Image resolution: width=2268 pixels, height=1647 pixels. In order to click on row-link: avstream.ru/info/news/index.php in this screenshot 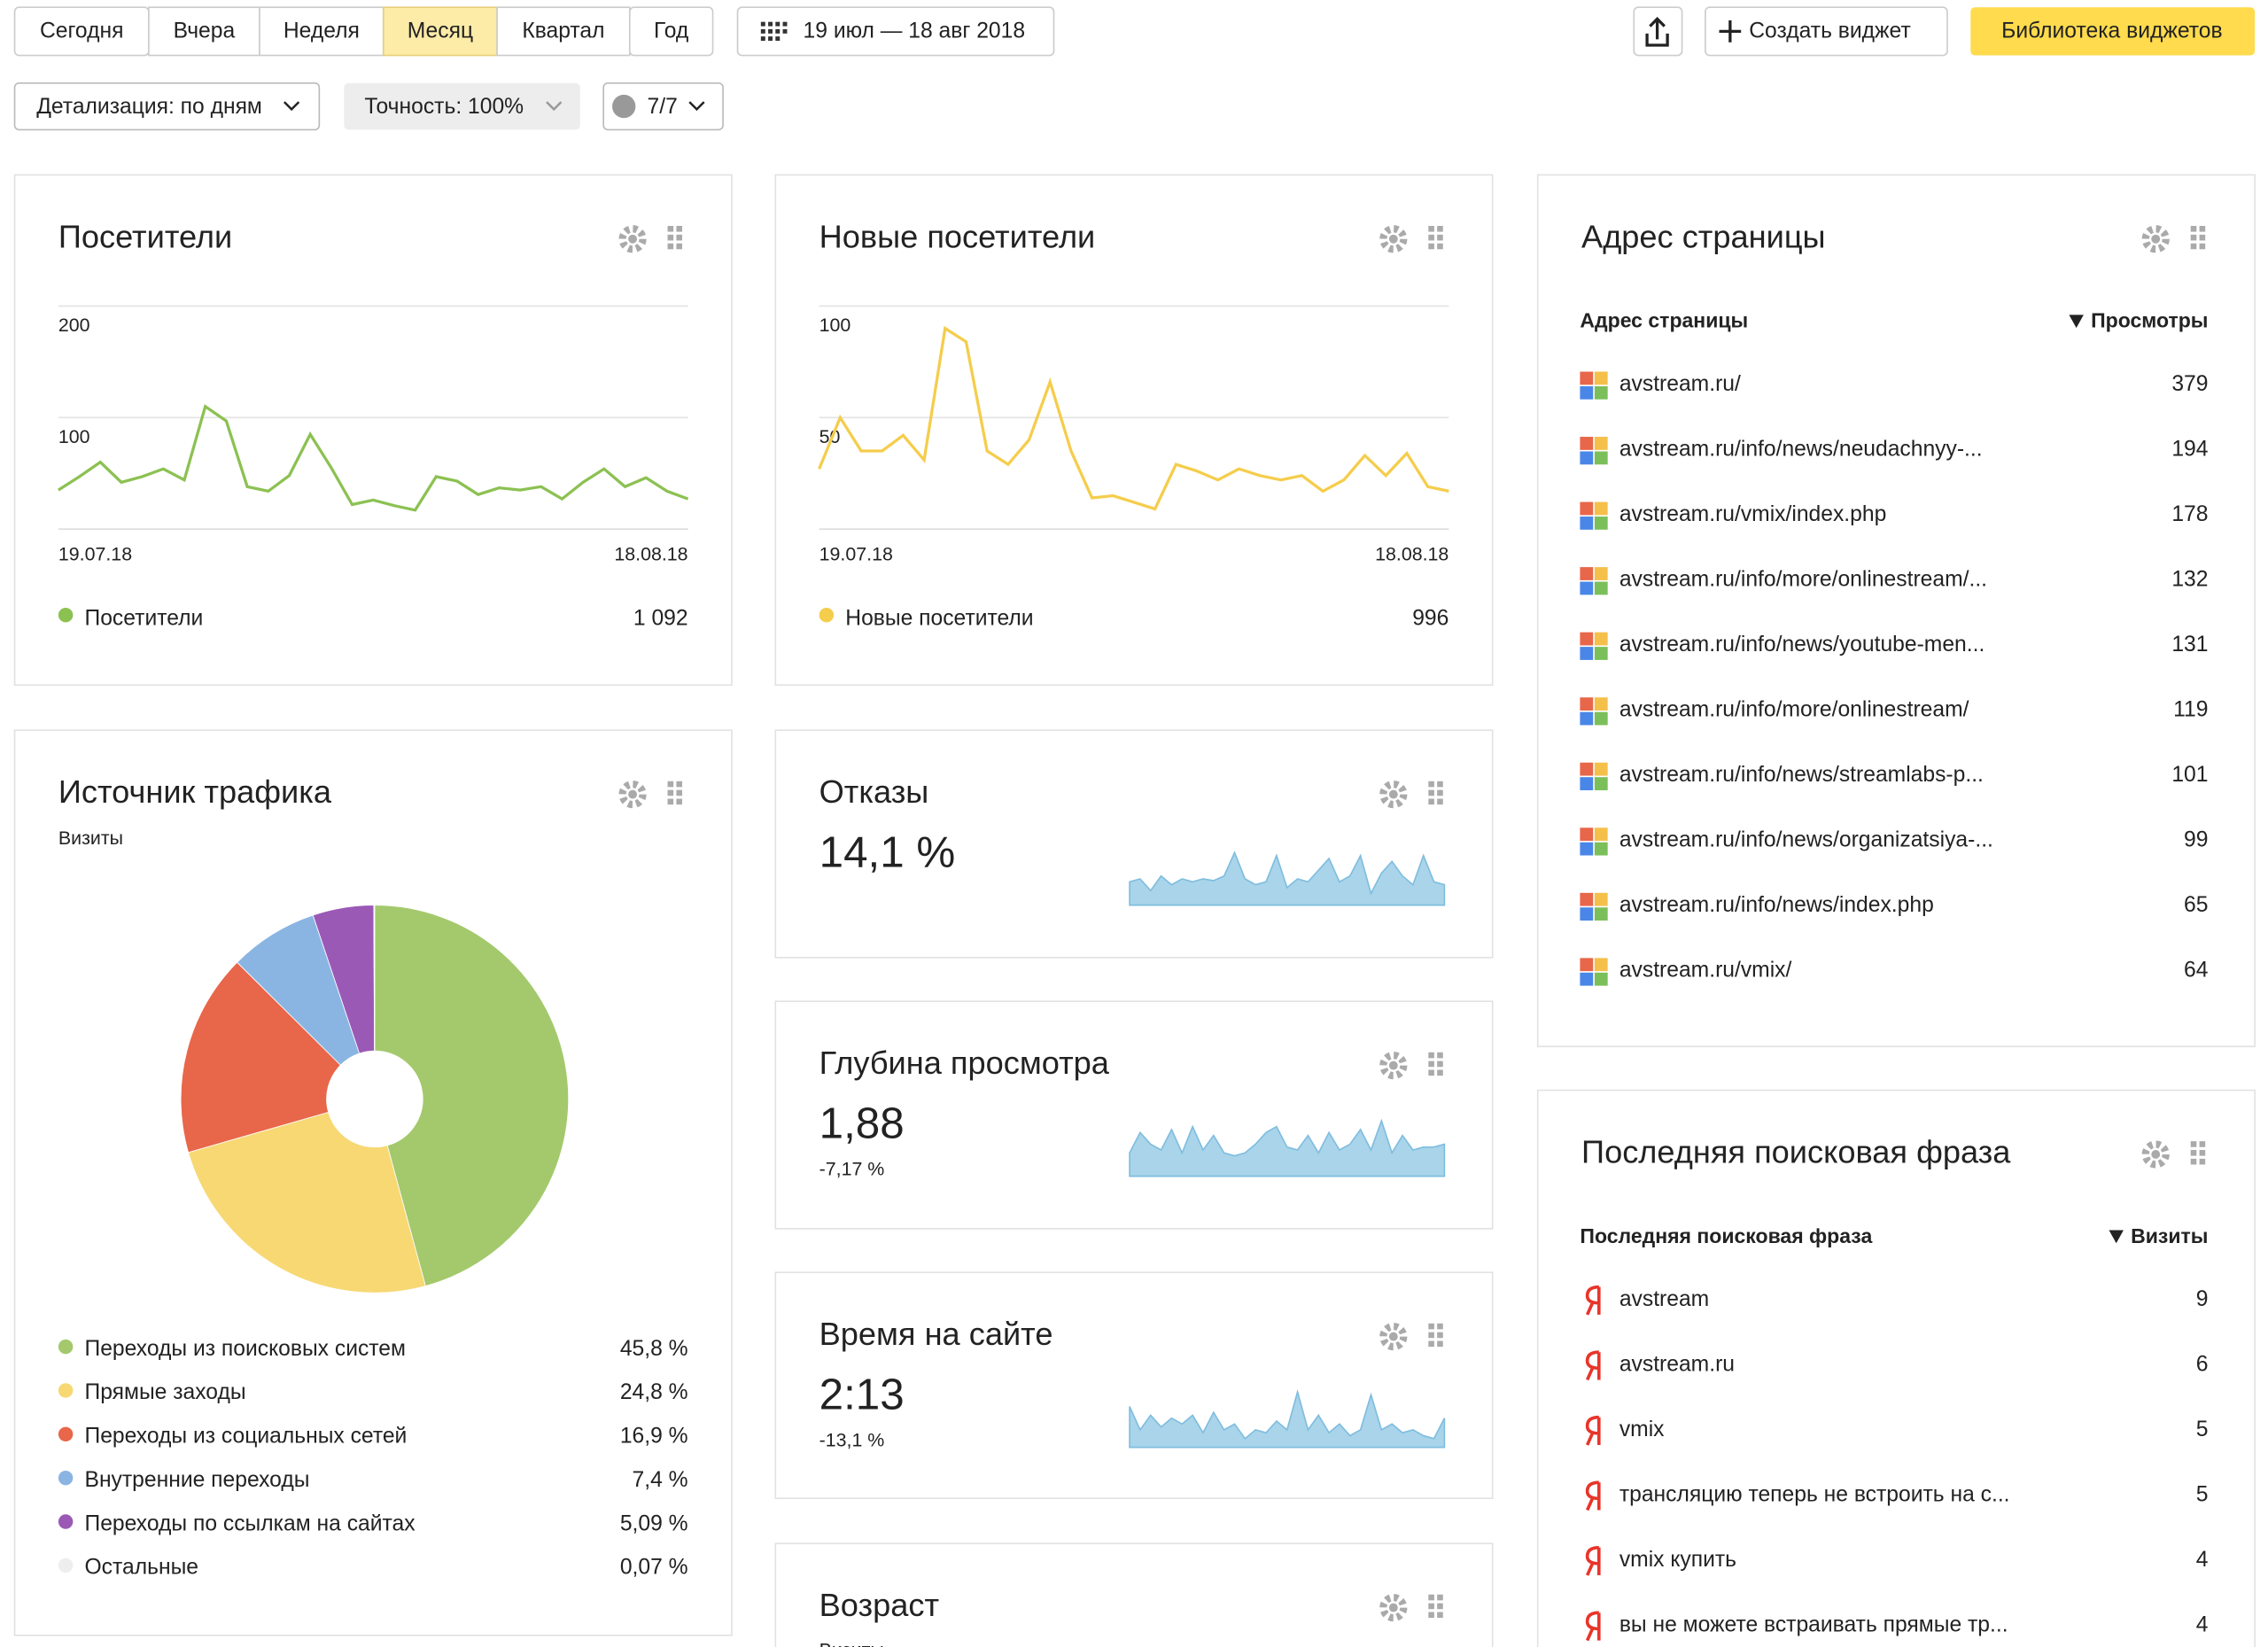, I will do `click(1776, 905)`.